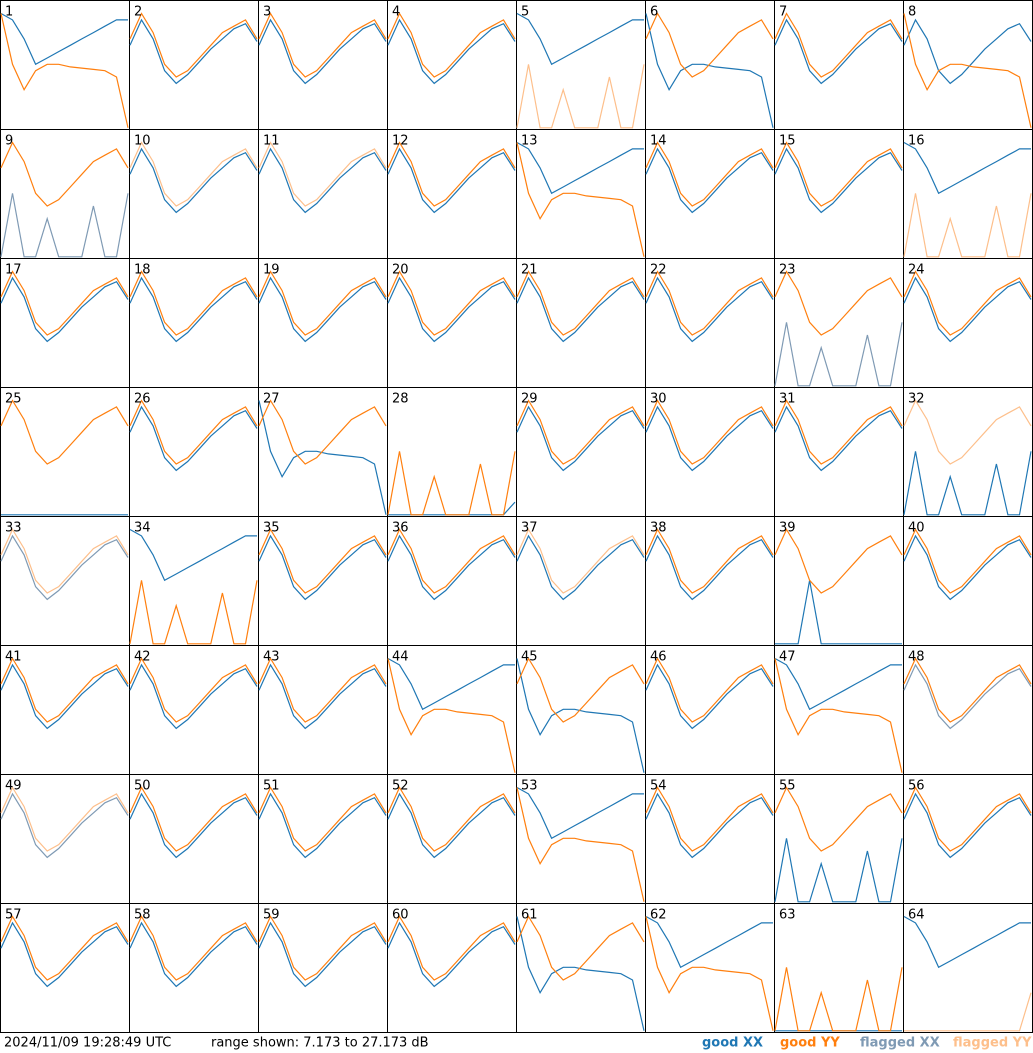  What do you see at coordinates (9, 141) in the screenshot?
I see `panel-label: 9` at bounding box center [9, 141].